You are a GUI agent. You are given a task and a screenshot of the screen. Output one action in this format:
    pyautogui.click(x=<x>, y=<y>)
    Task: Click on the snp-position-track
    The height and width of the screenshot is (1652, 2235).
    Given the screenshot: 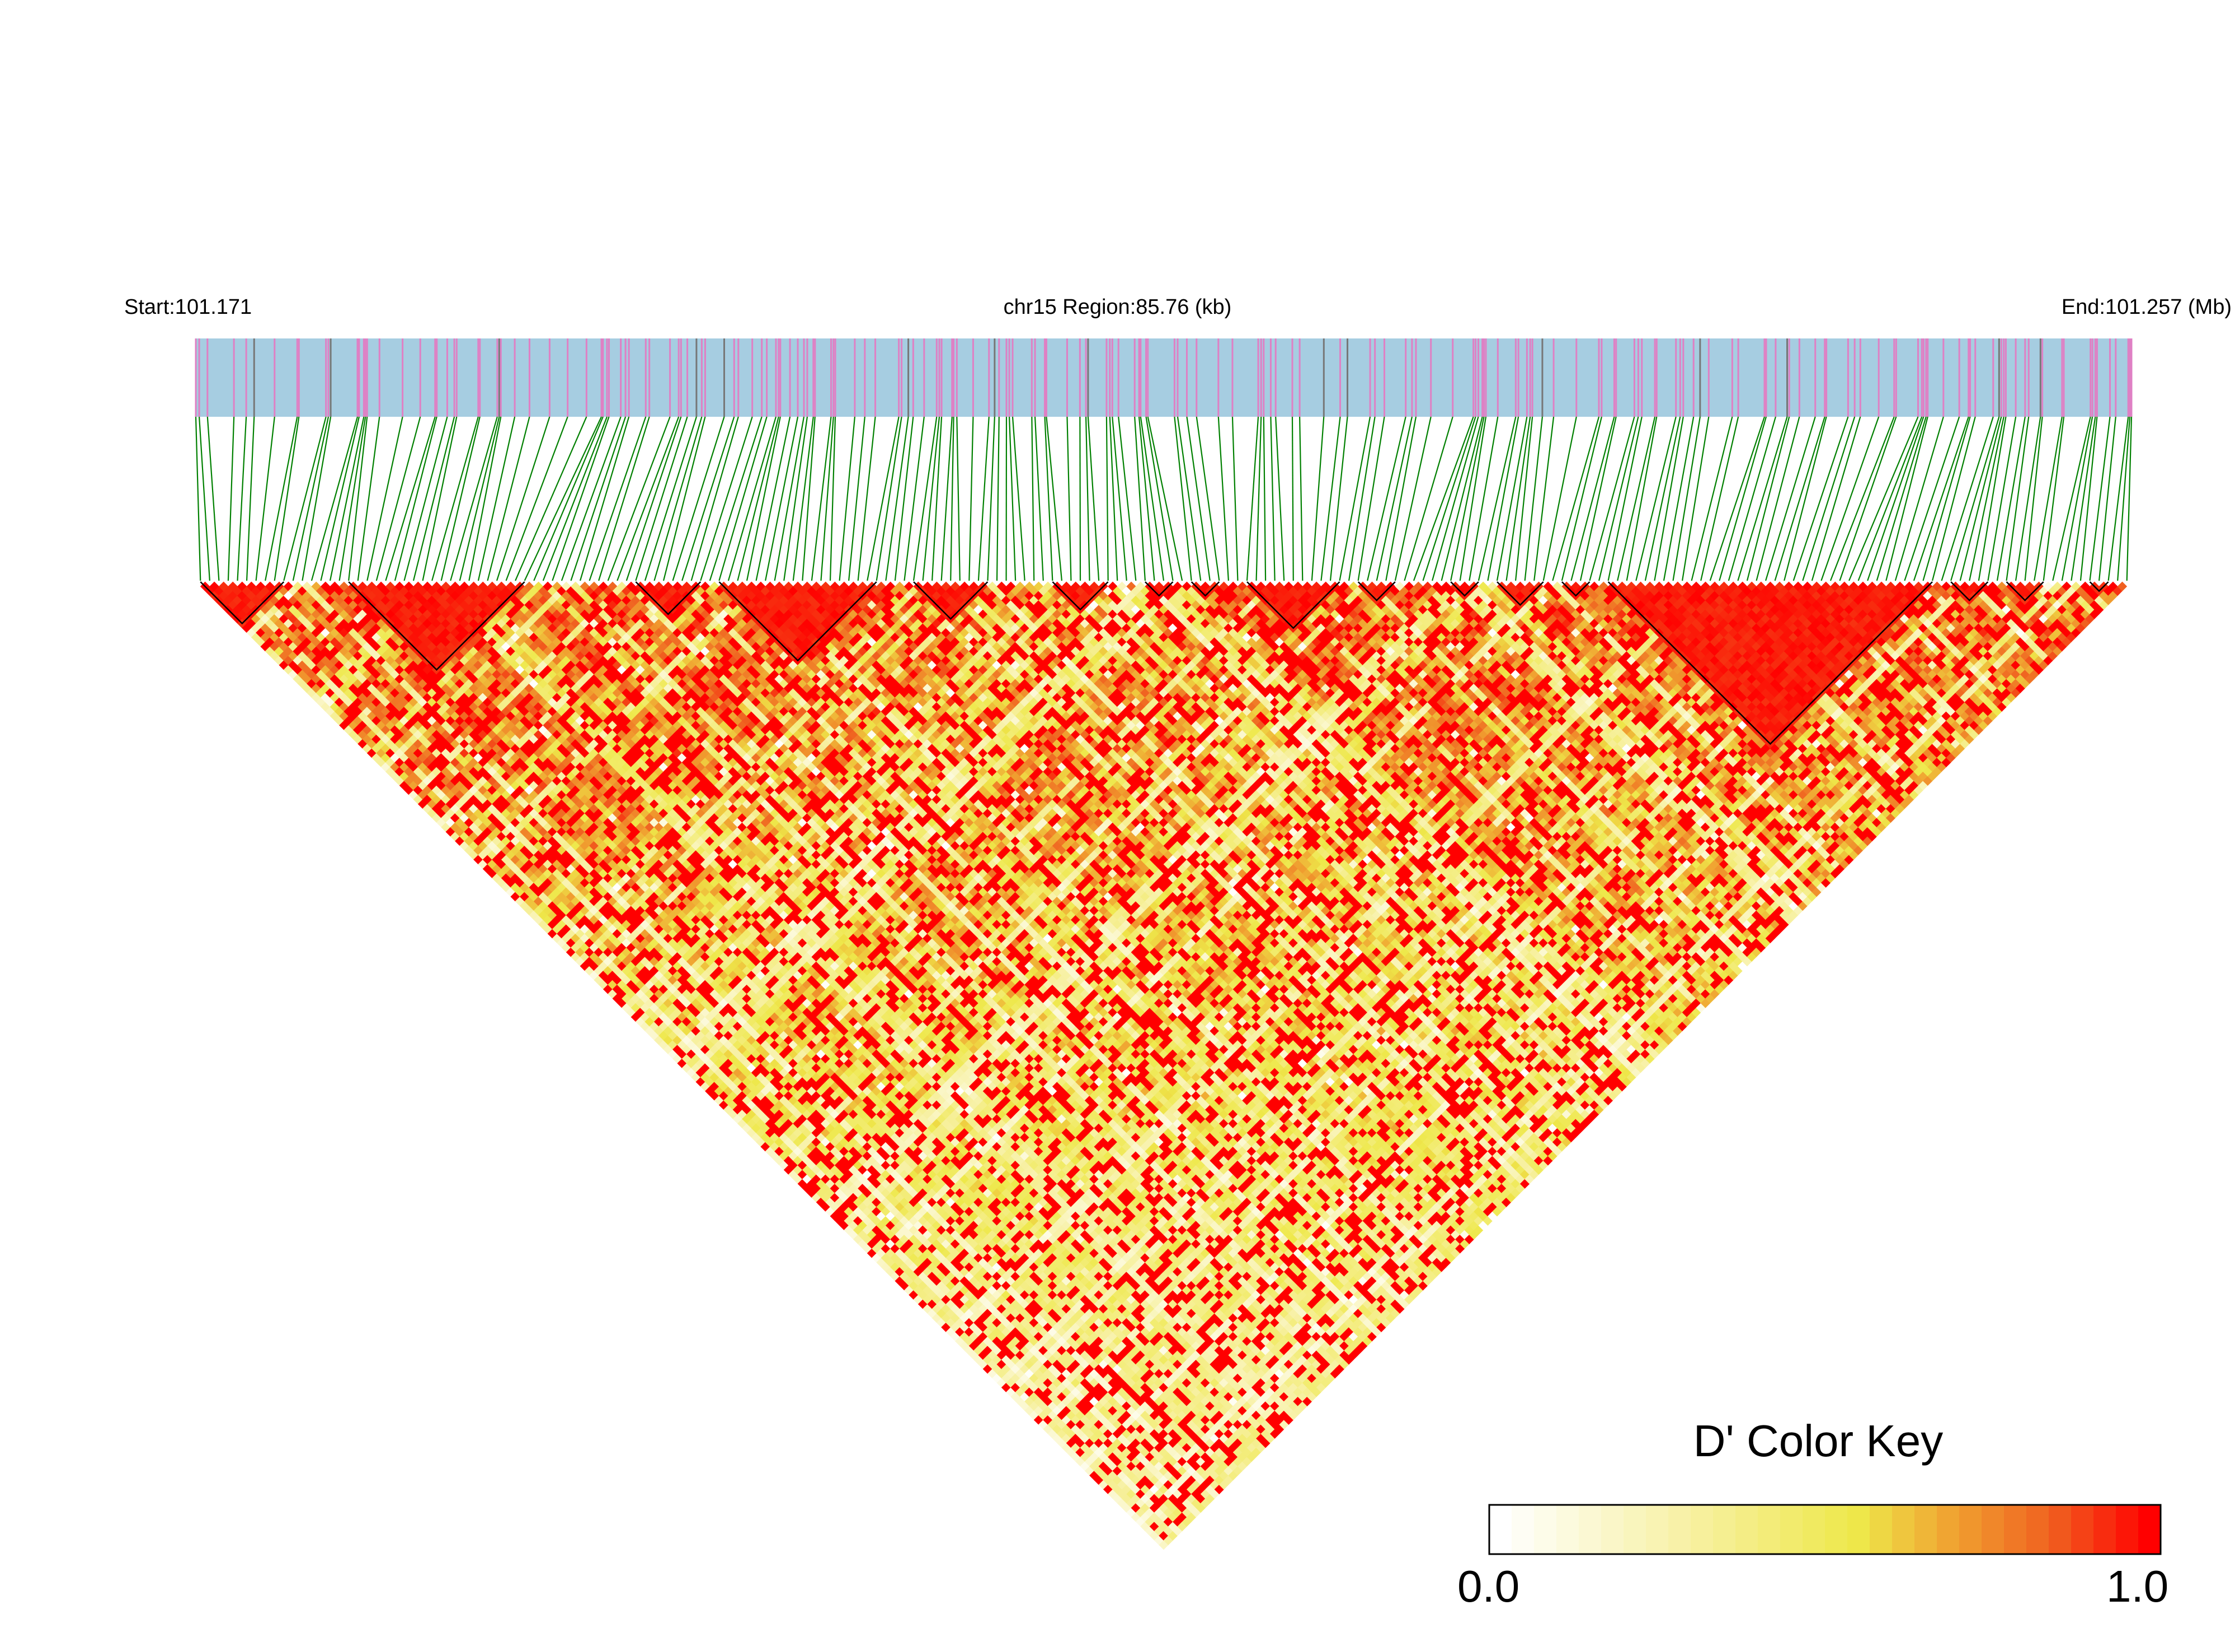 What is the action you would take?
    pyautogui.click(x=1164, y=377)
    